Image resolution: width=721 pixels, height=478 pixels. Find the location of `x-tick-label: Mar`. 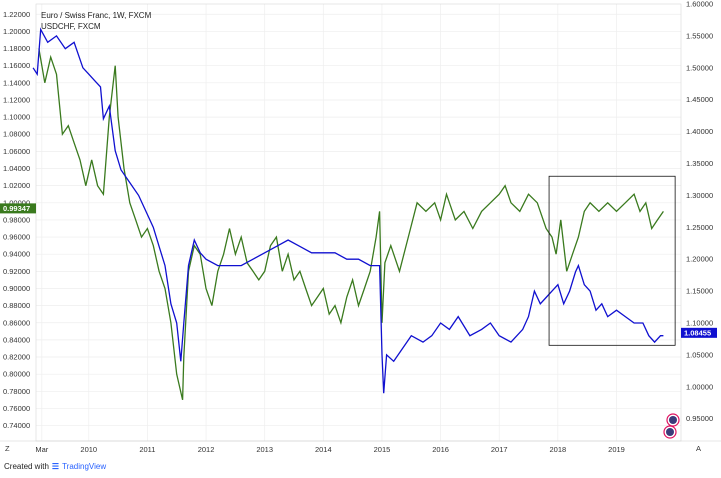

x-tick-label: Mar is located at coordinates (41, 449).